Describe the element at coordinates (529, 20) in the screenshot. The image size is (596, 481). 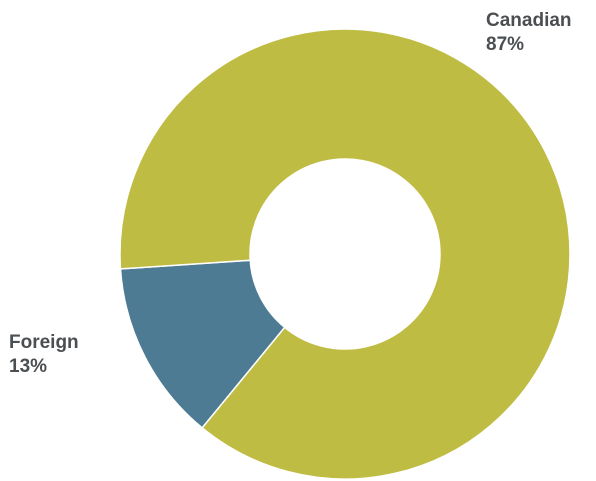
I see `slice-name-canadian: Canadian` at that location.